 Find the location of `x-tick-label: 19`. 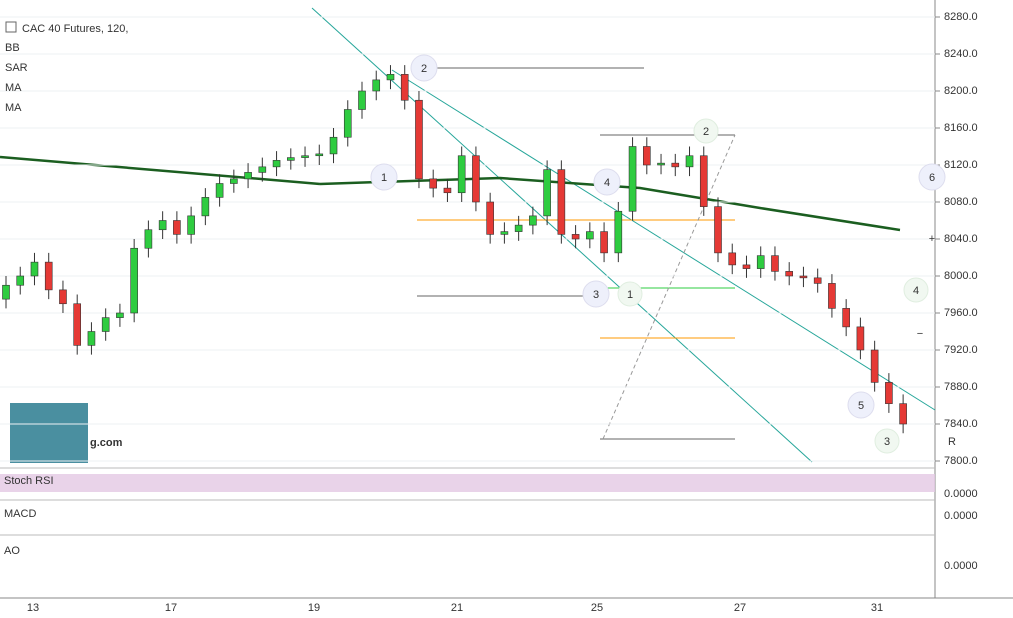

x-tick-label: 19 is located at coordinates (314, 608).